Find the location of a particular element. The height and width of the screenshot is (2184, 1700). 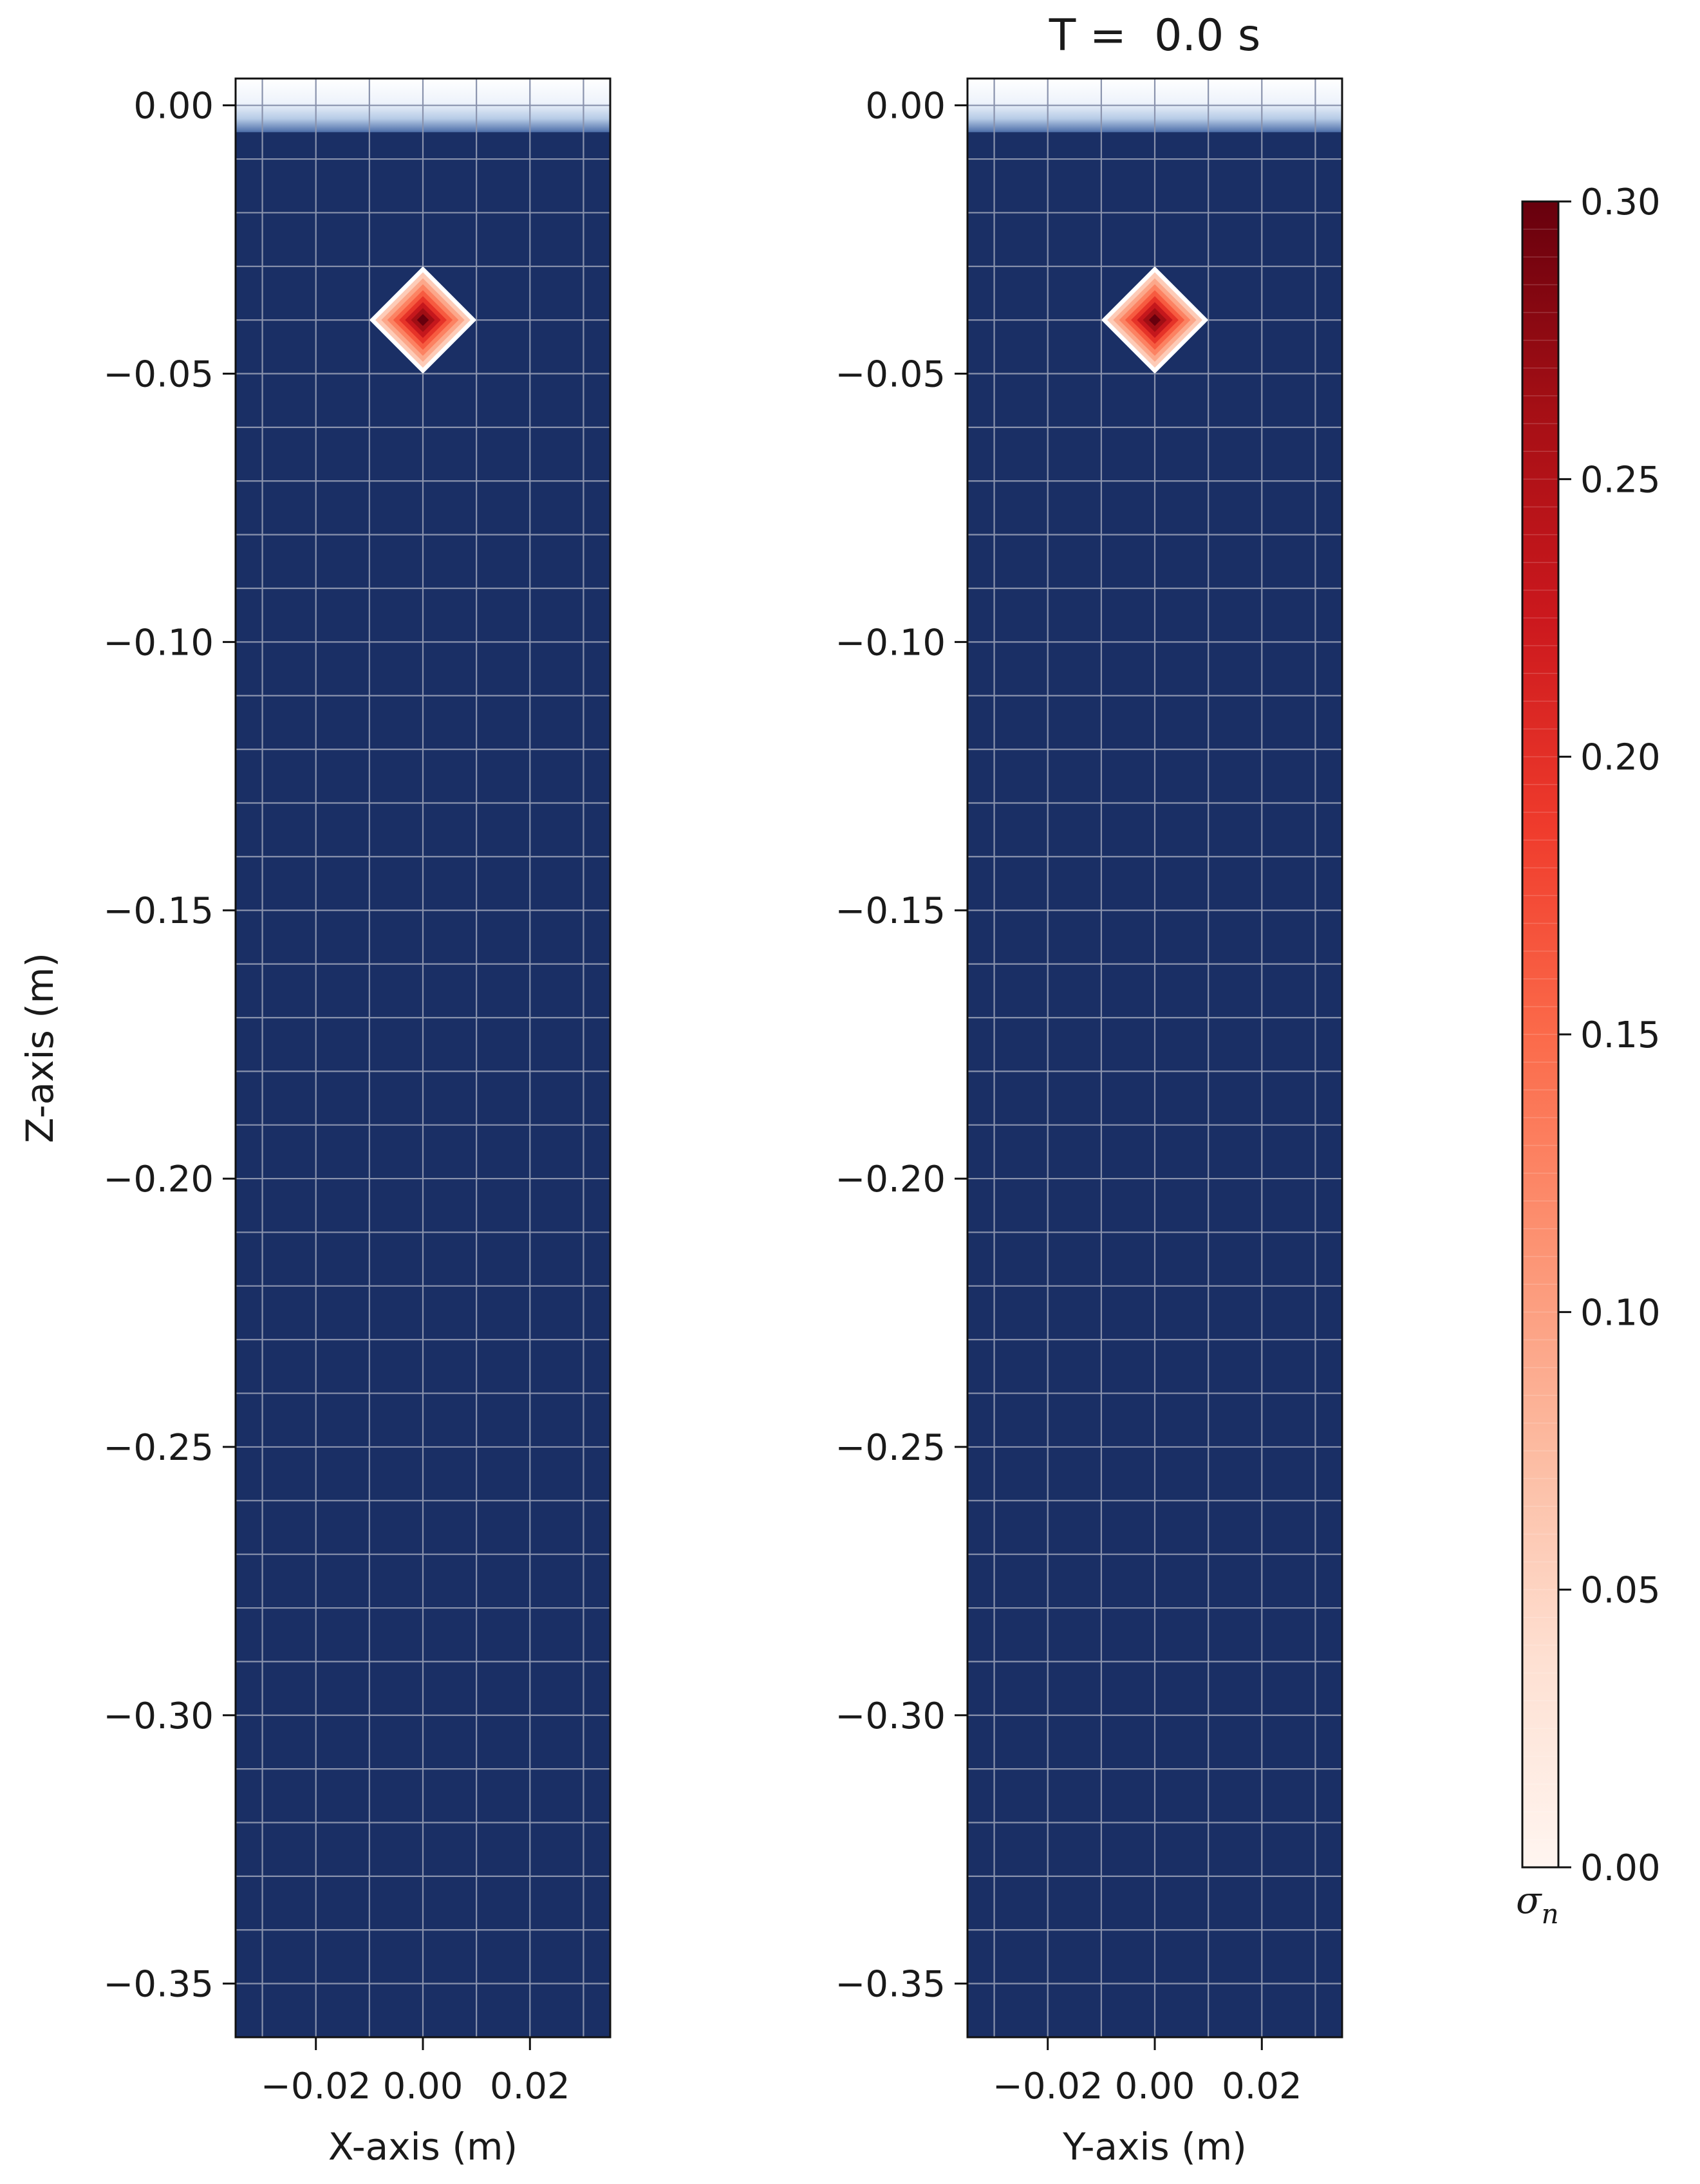

colorbar-tick-label: 0.25 is located at coordinates (1620, 480).